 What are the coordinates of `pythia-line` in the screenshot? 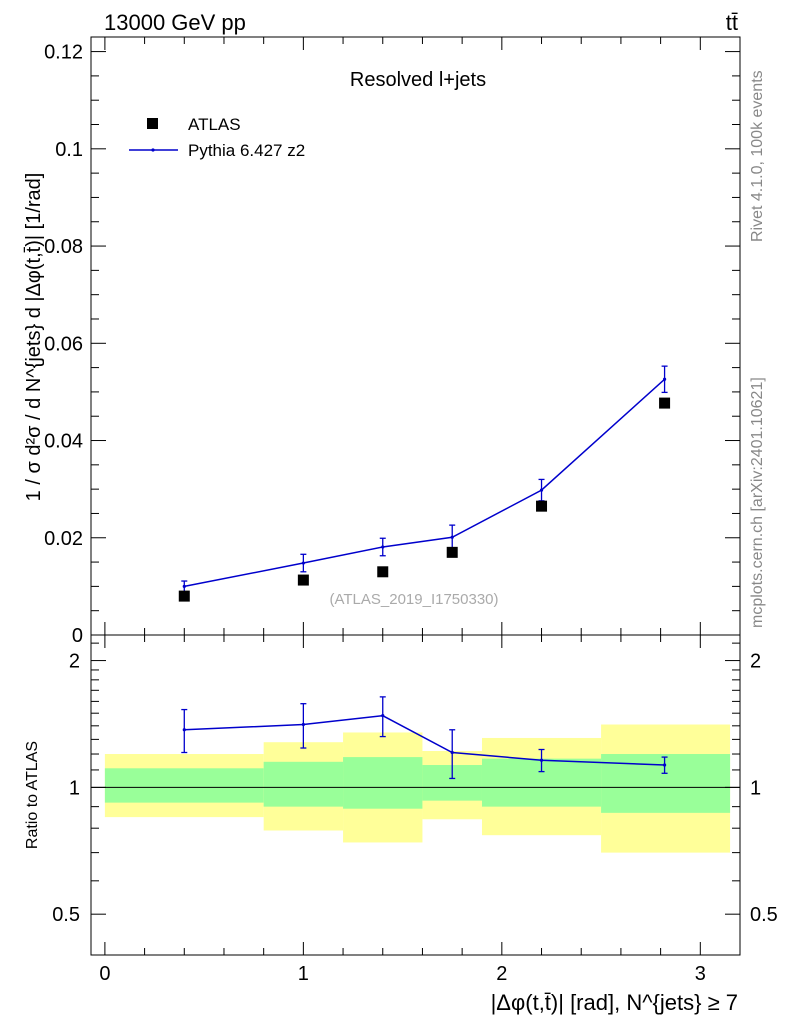 It's located at (425, 483).